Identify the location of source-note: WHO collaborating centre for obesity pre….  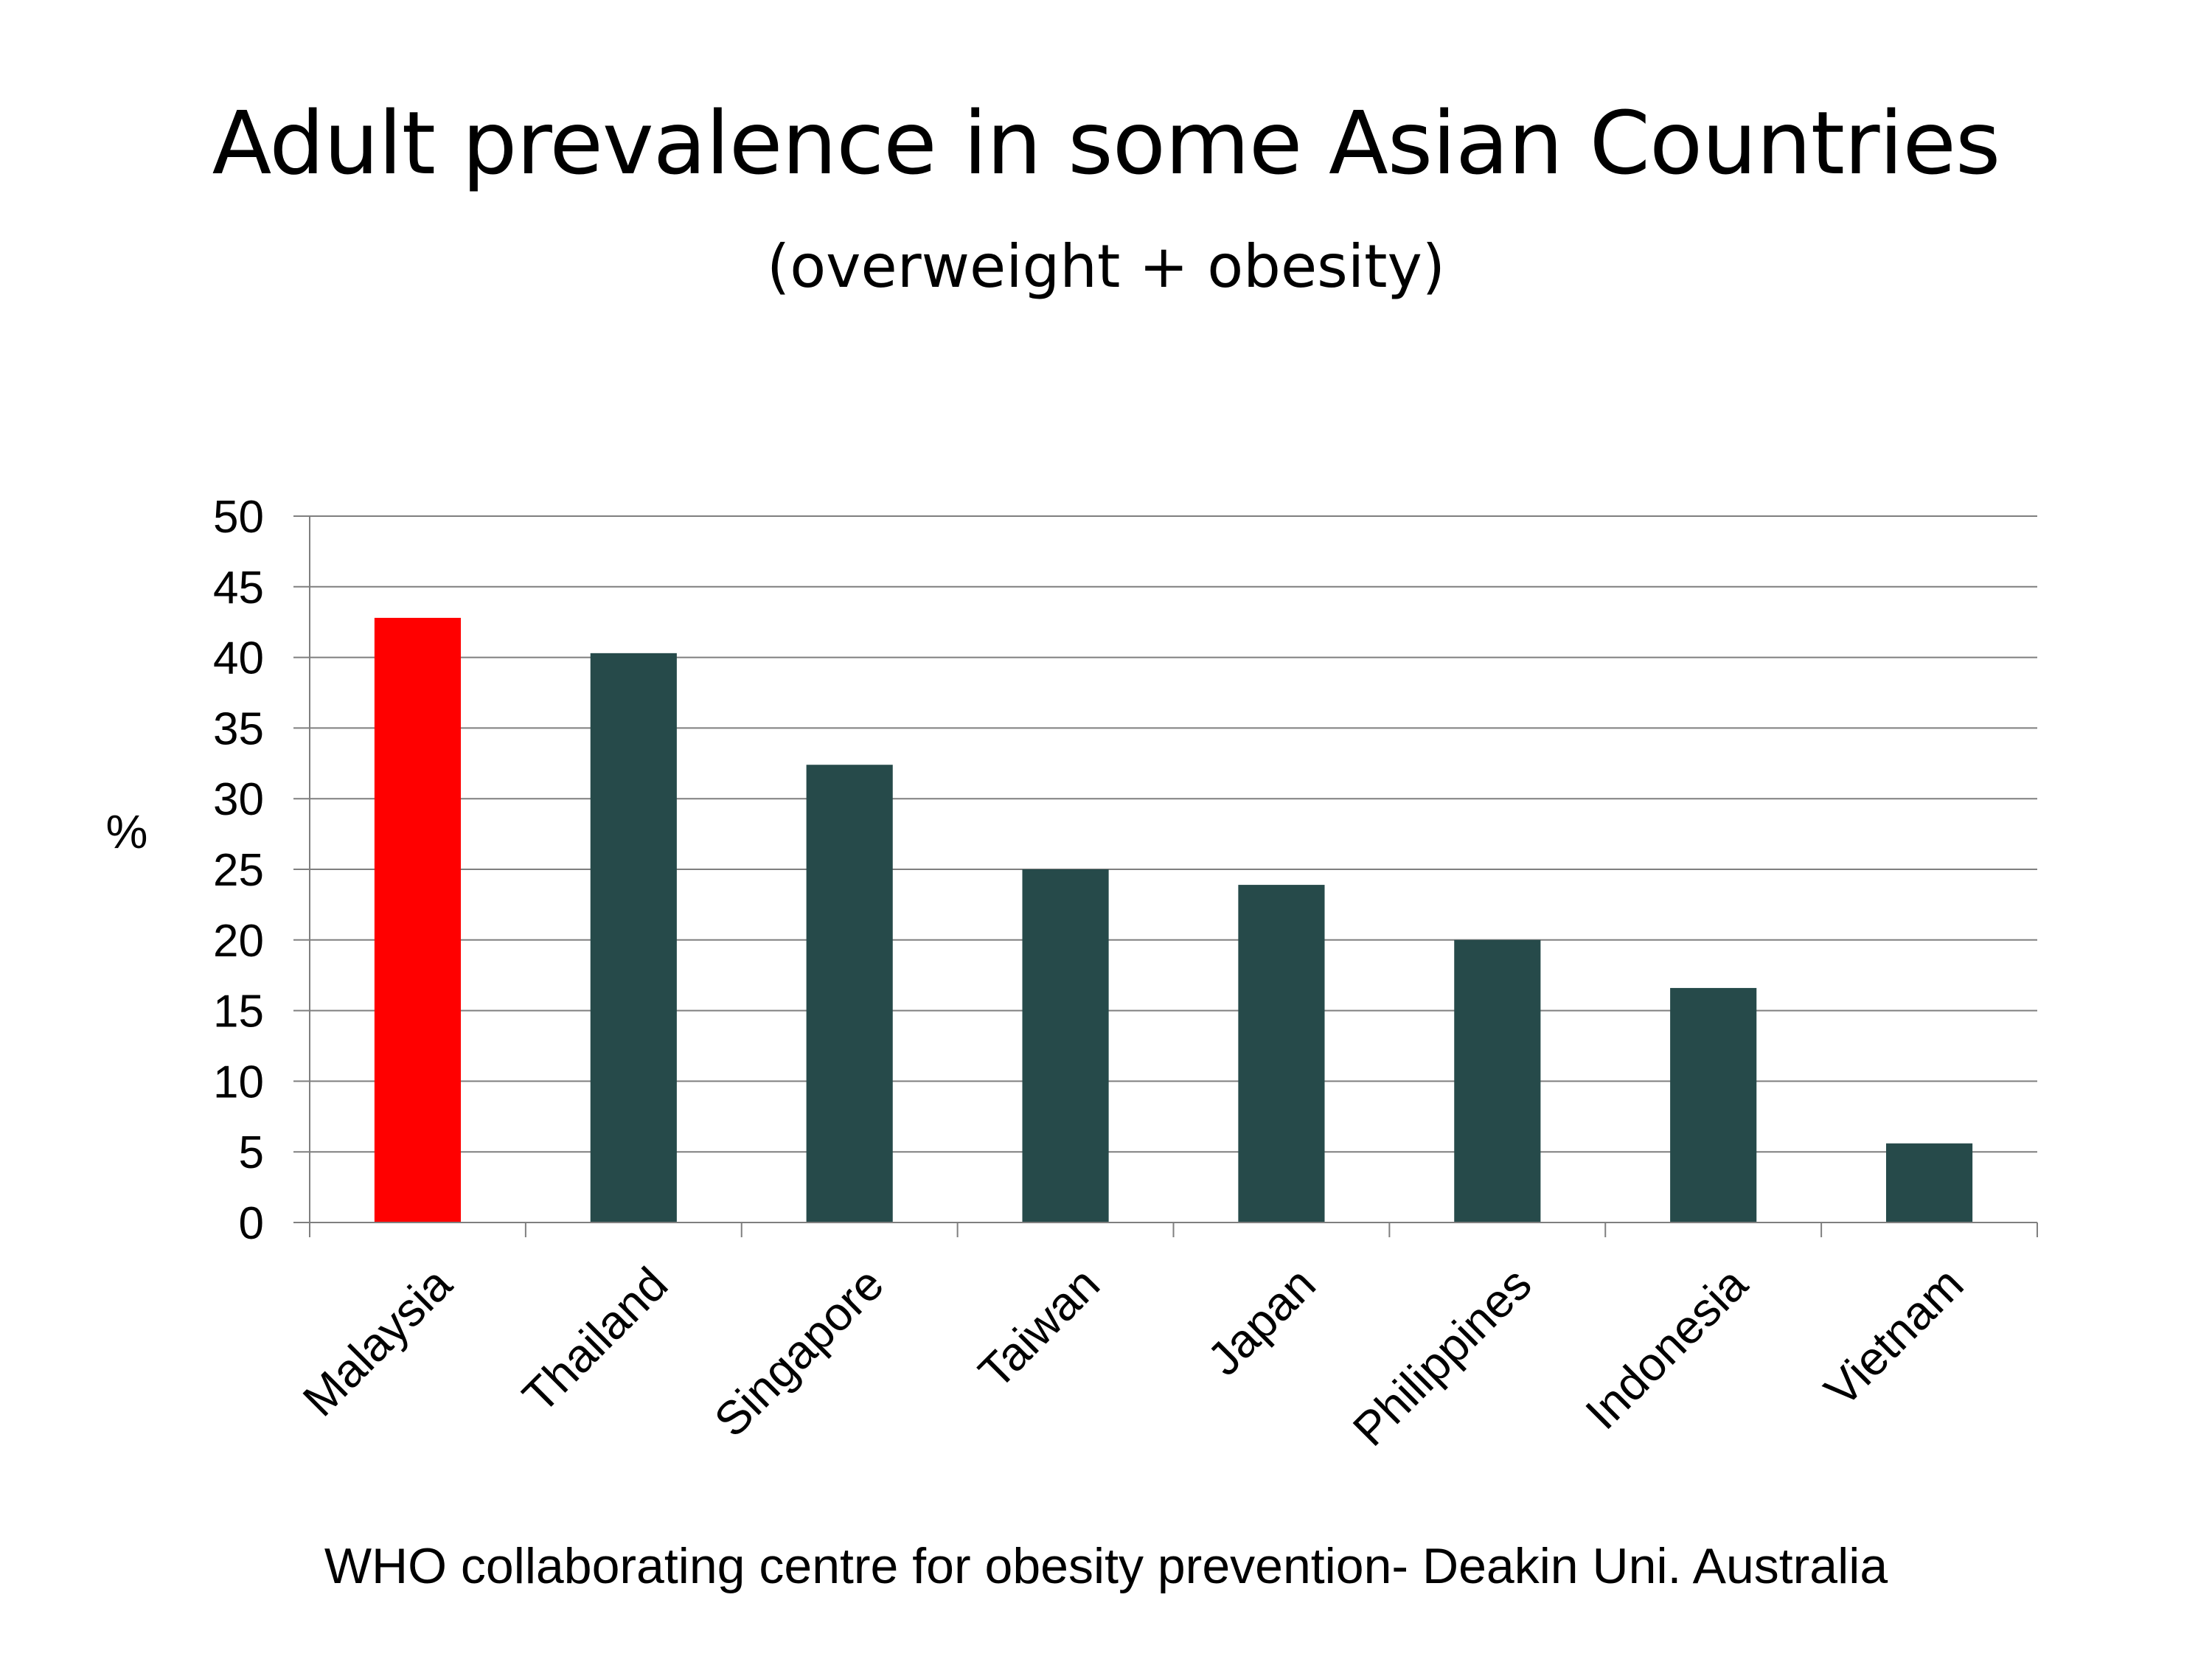
(1106, 1566).